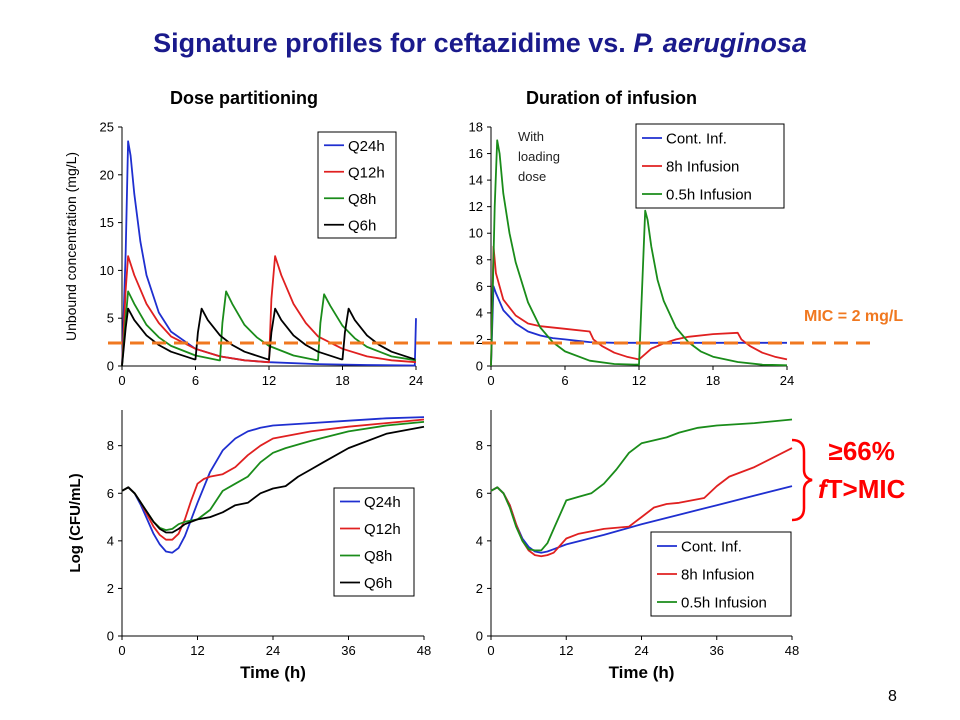 The image size is (960, 720). What do you see at coordinates (866, 489) in the screenshot?
I see `target-metric-rest: T>MIC` at bounding box center [866, 489].